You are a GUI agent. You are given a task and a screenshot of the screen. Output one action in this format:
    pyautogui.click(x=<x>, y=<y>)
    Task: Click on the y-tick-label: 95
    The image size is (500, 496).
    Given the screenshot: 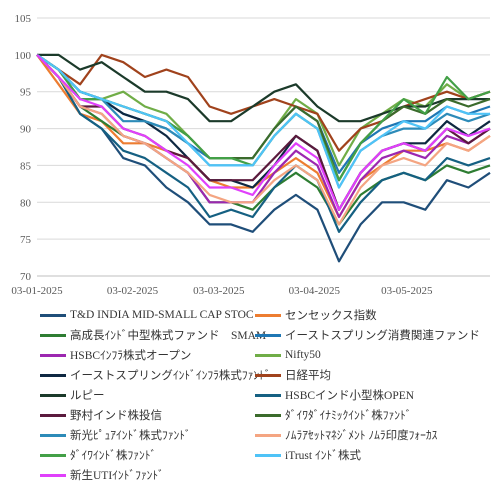 What is the action you would take?
    pyautogui.click(x=26, y=93)
    